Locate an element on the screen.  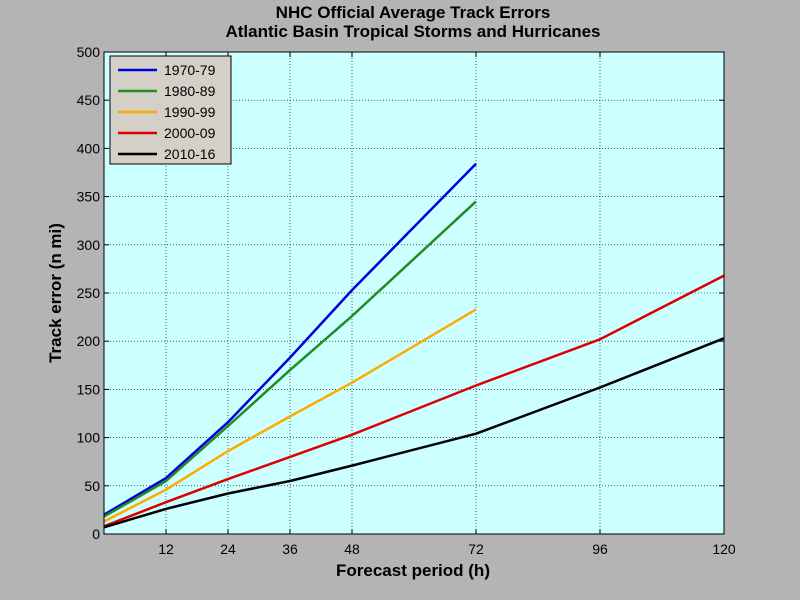
y-tick-label: 450 is located at coordinates (89, 100).